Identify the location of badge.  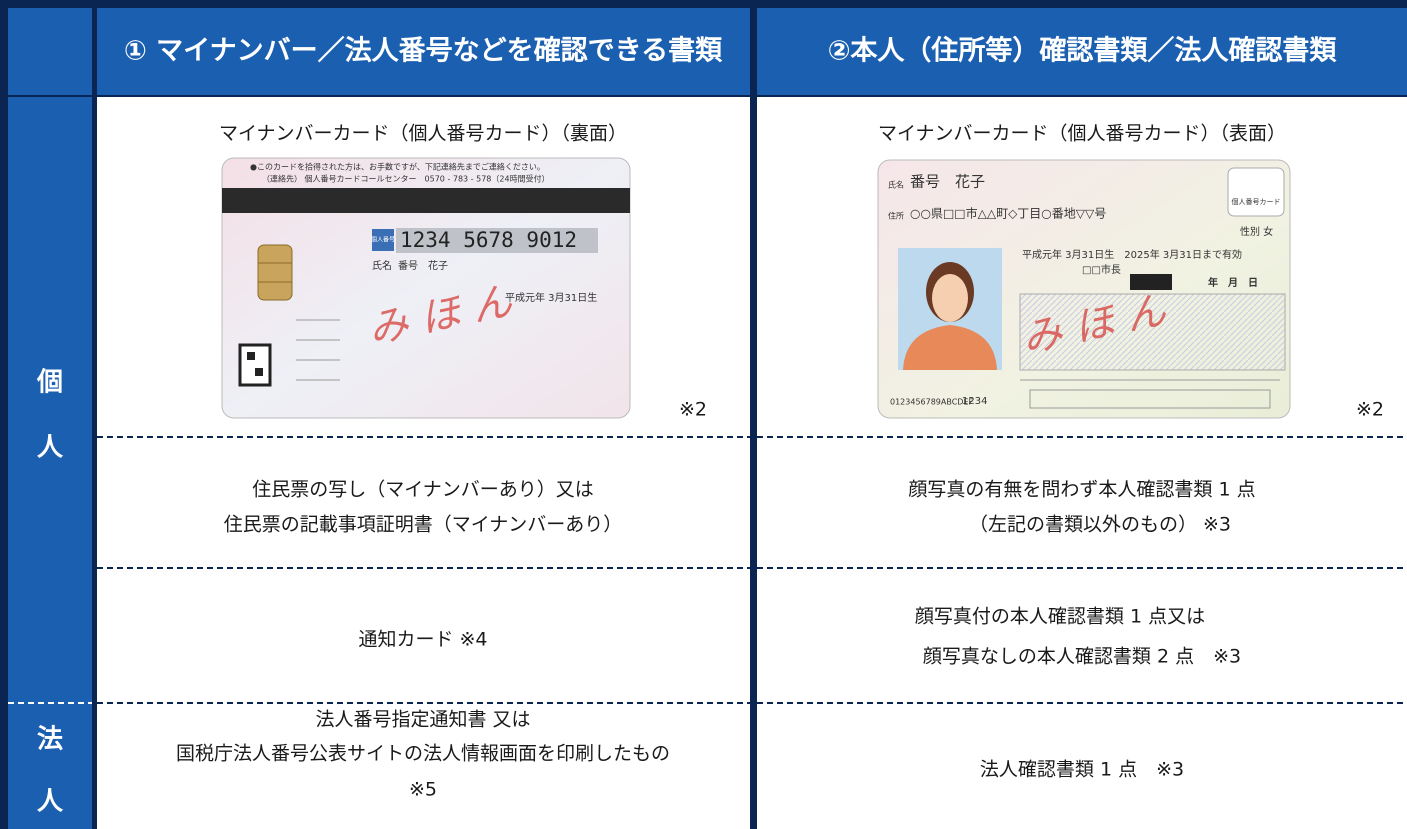
(1256, 192).